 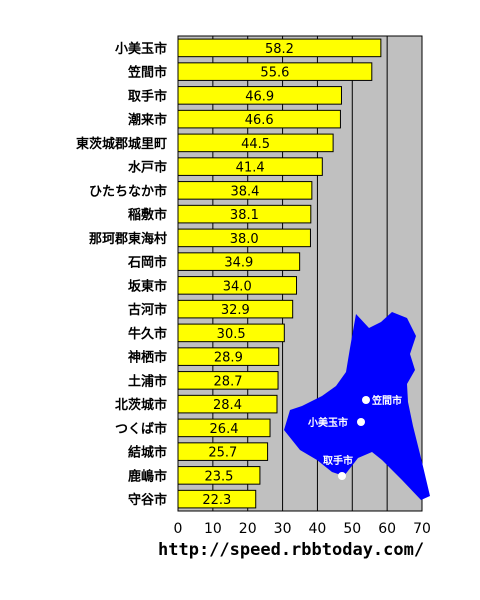 I want to click on bar-value-label: 34.0, so click(x=237, y=286).